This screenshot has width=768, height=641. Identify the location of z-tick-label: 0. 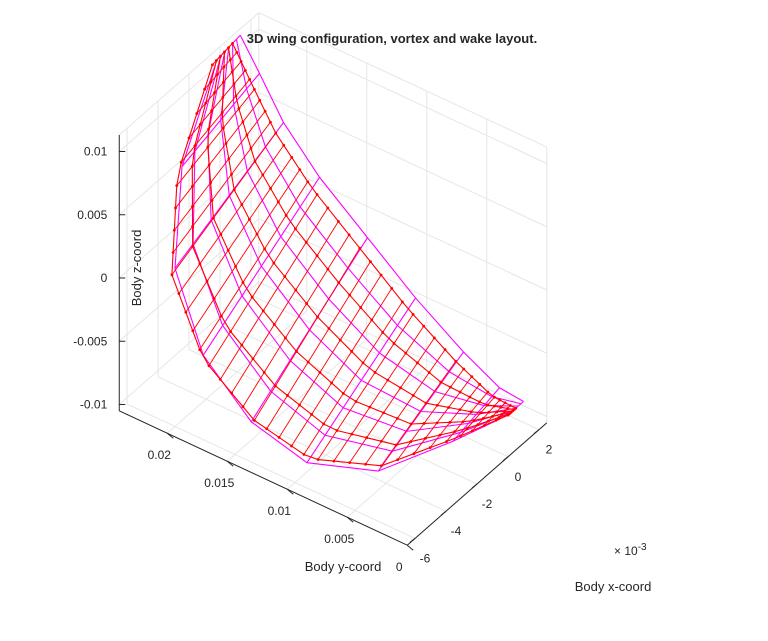
(104, 278).